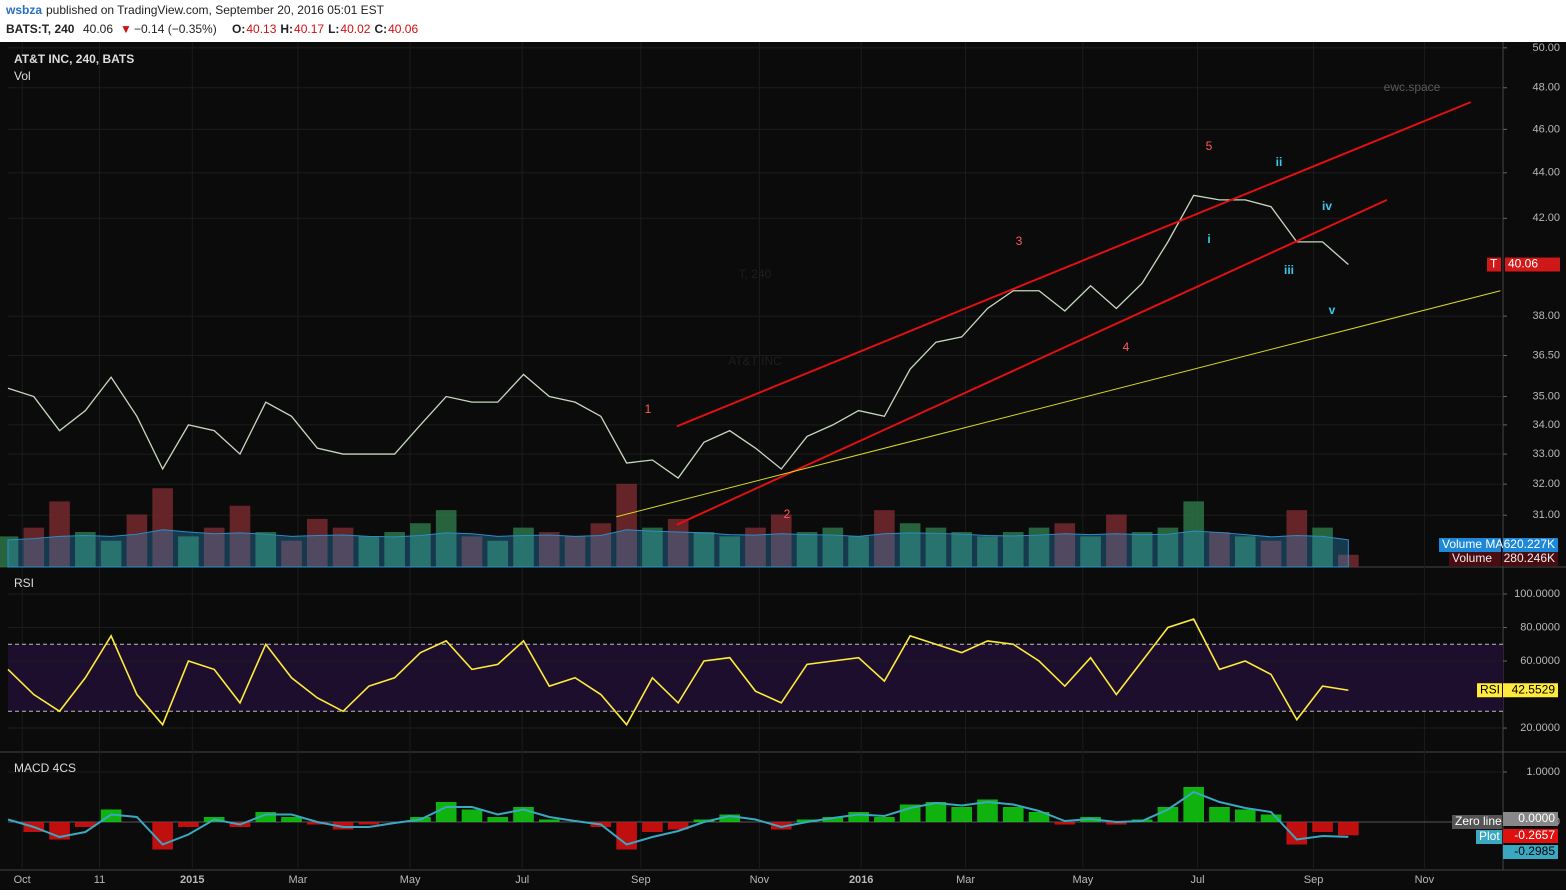  What do you see at coordinates (1208, 239) in the screenshot?
I see `wave-label: i` at bounding box center [1208, 239].